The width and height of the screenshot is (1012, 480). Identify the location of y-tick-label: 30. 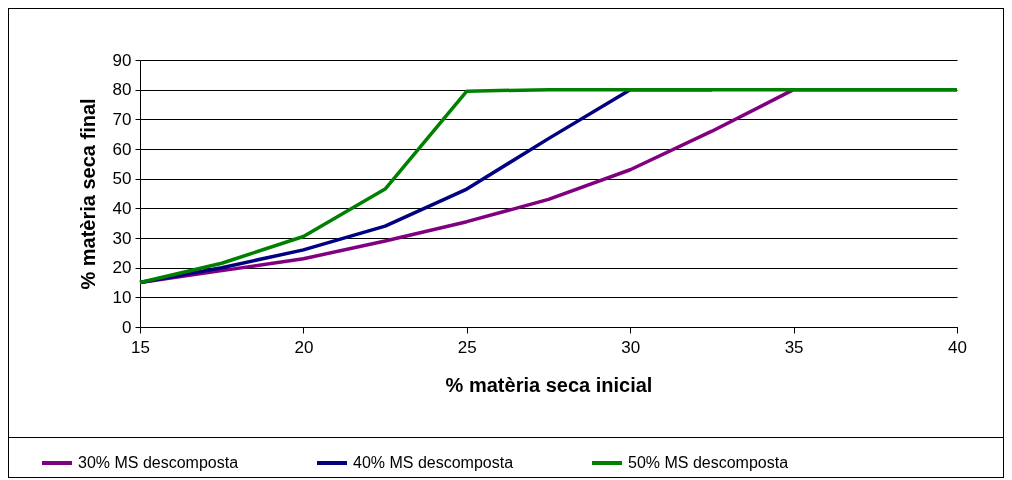
(122, 238).